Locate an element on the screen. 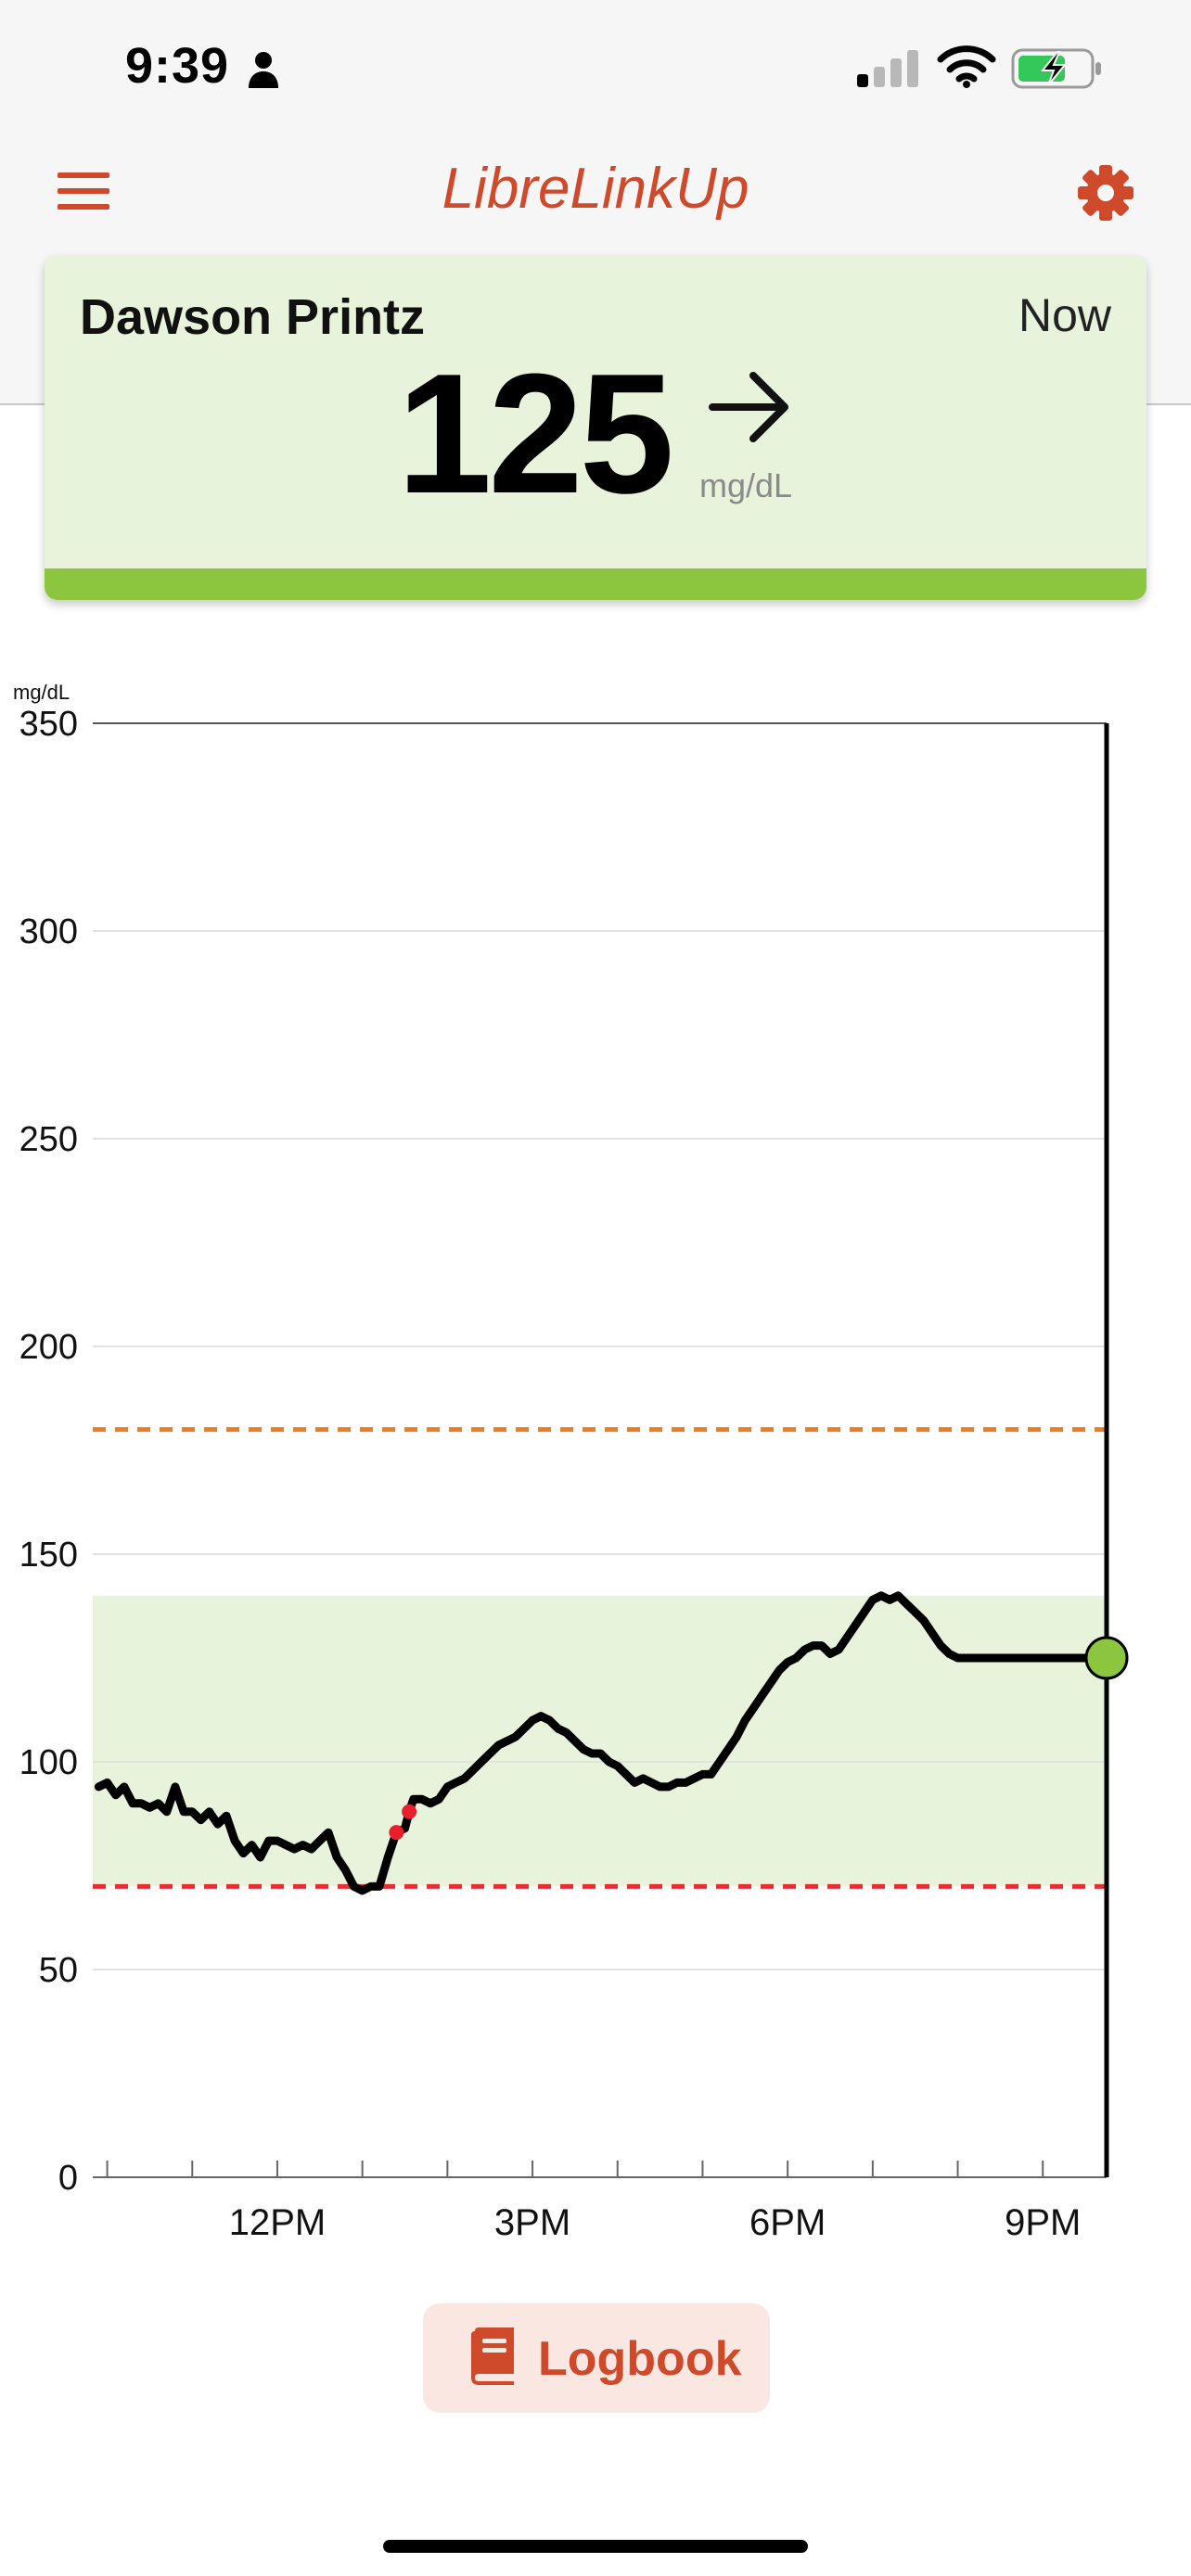 The width and height of the screenshot is (1191, 2576). glucose-series-line is located at coordinates (602, 1743).